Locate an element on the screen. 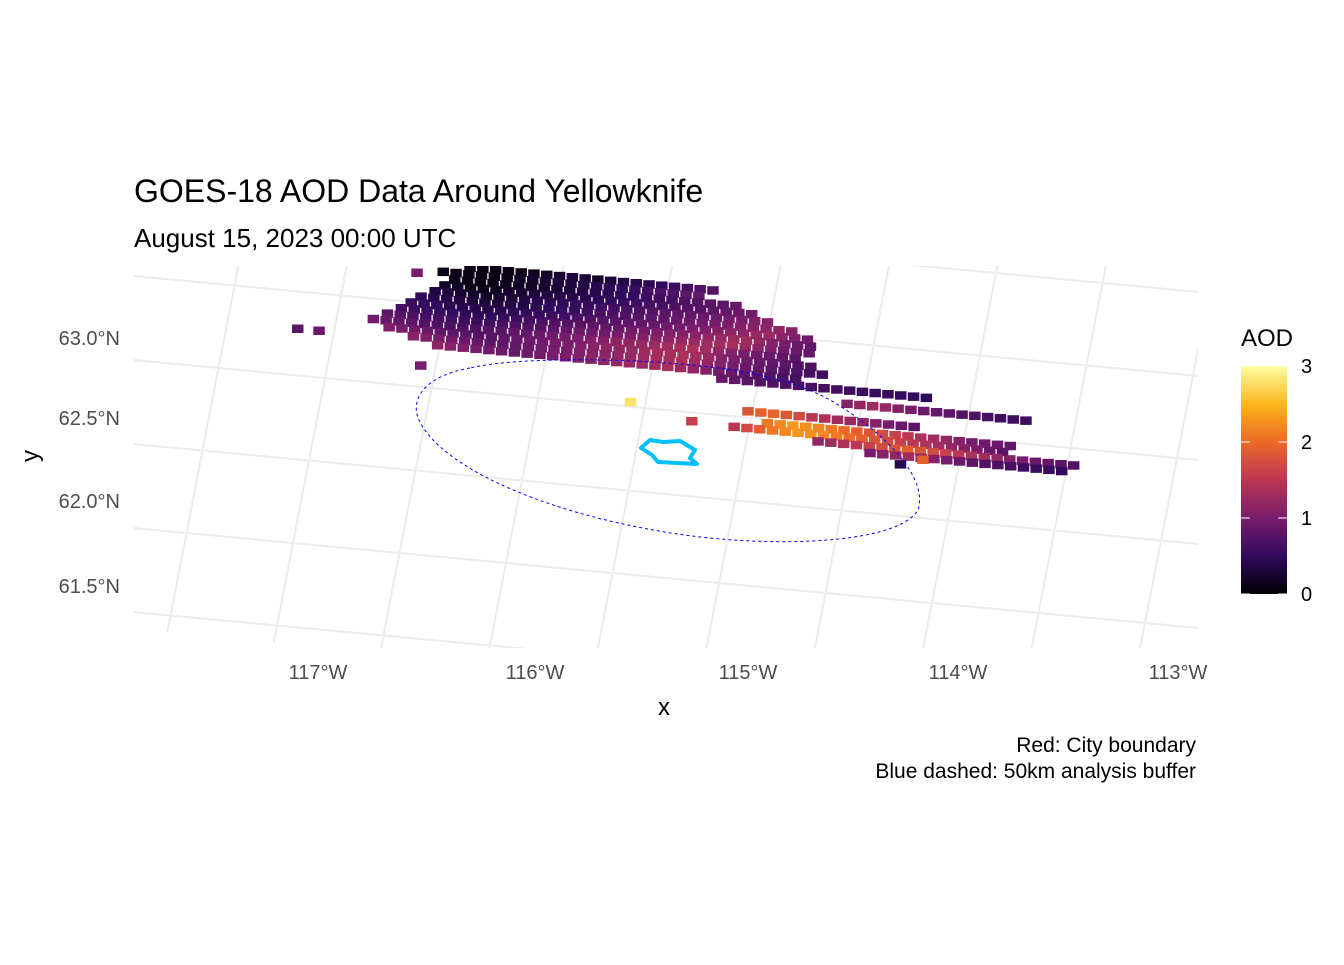 The height and width of the screenshot is (965, 1344). y-axis-ticks: 63.0°N 62.5°N 62.0°N 61.5°N is located at coordinates (89, 463).